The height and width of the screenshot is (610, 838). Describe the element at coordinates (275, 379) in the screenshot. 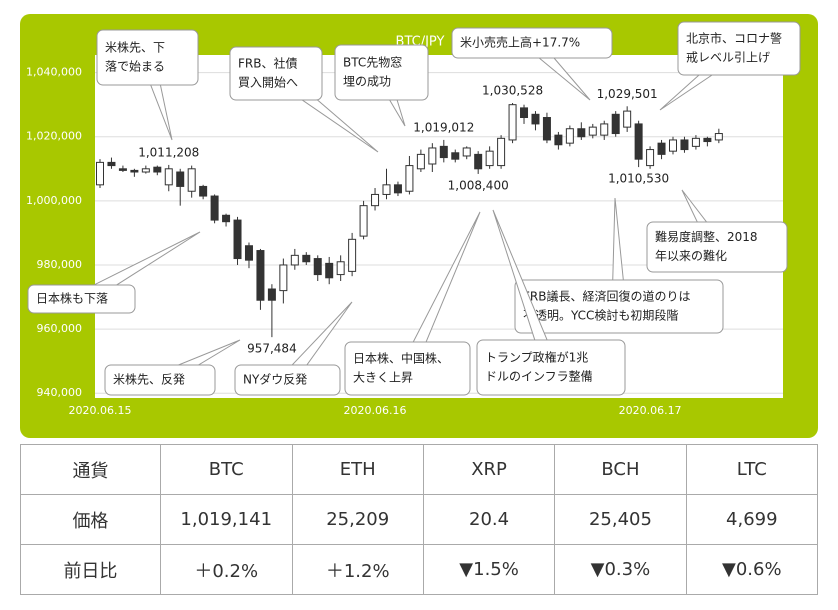

I see `callout-text: NYダウ反発` at that location.